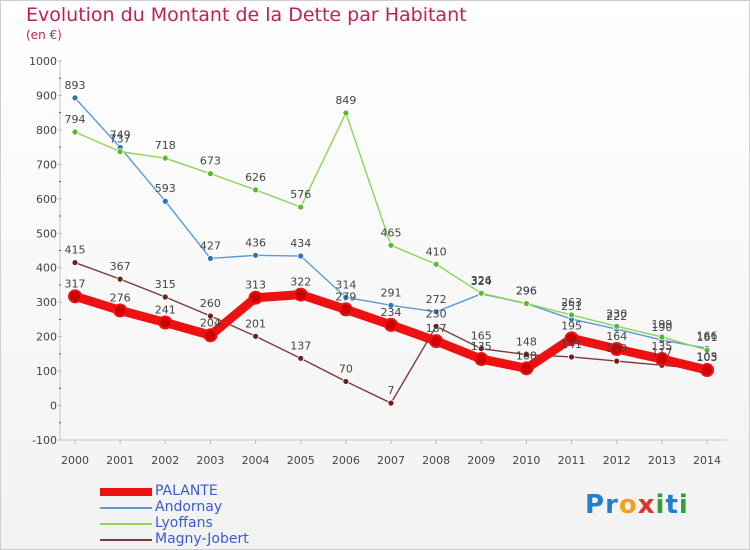 This screenshot has width=750, height=550. What do you see at coordinates (391, 460) in the screenshot?
I see `x-tick-label: 2007` at bounding box center [391, 460].